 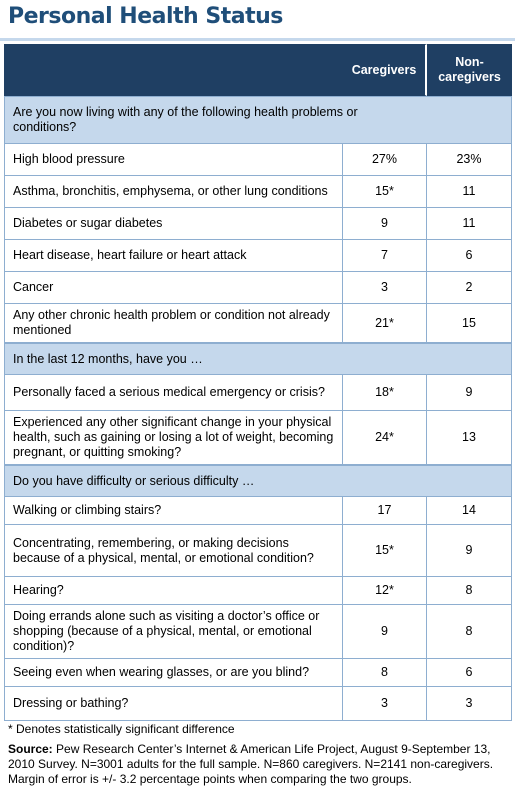 I want to click on caregivers-value: 12*, so click(x=384, y=591).